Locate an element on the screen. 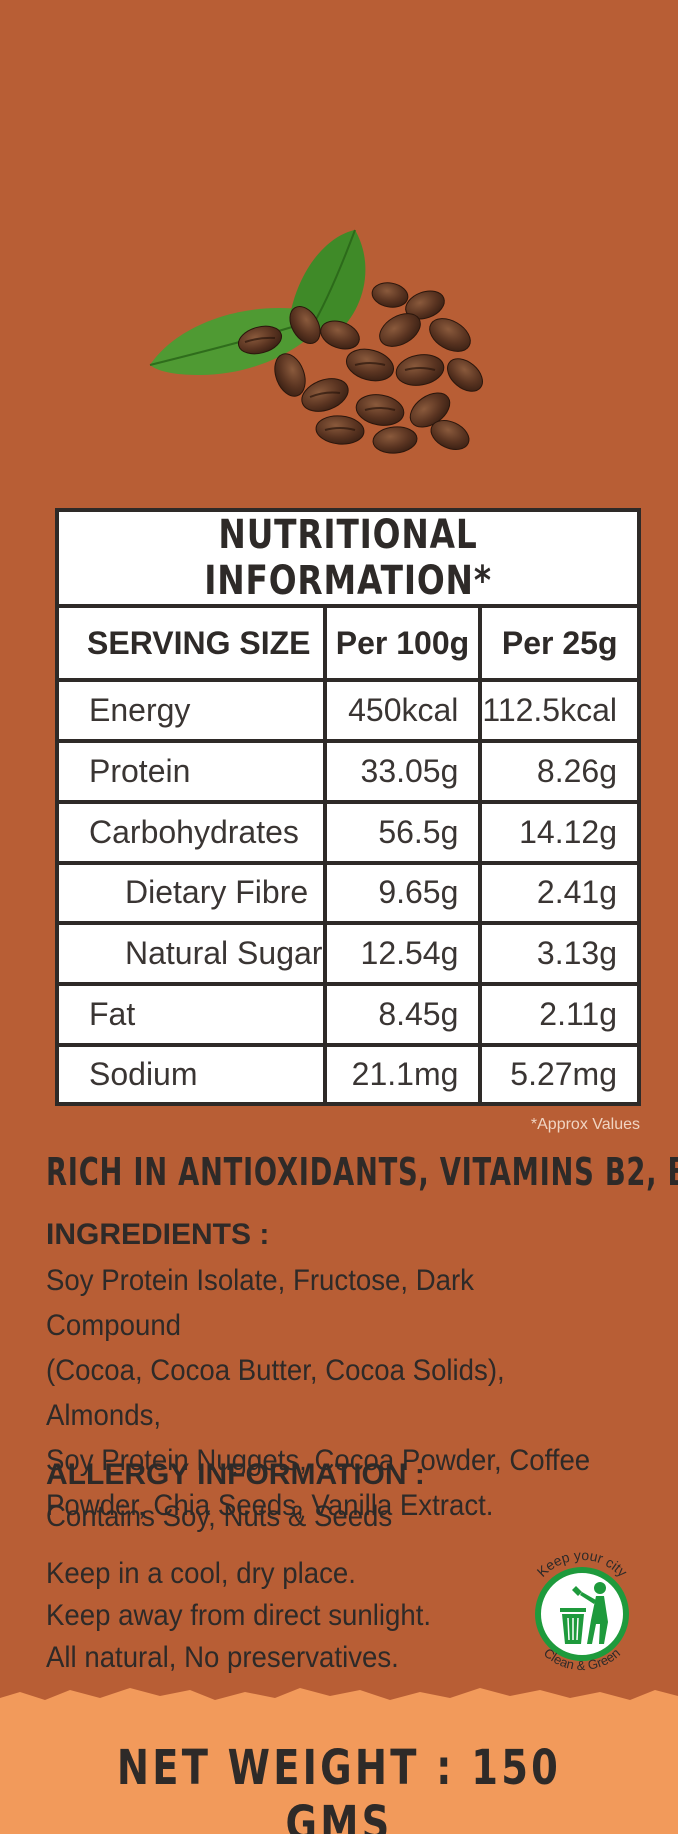 The width and height of the screenshot is (678, 1834). table-row: Protein 33.05g 8.26g is located at coordinates (348, 773).